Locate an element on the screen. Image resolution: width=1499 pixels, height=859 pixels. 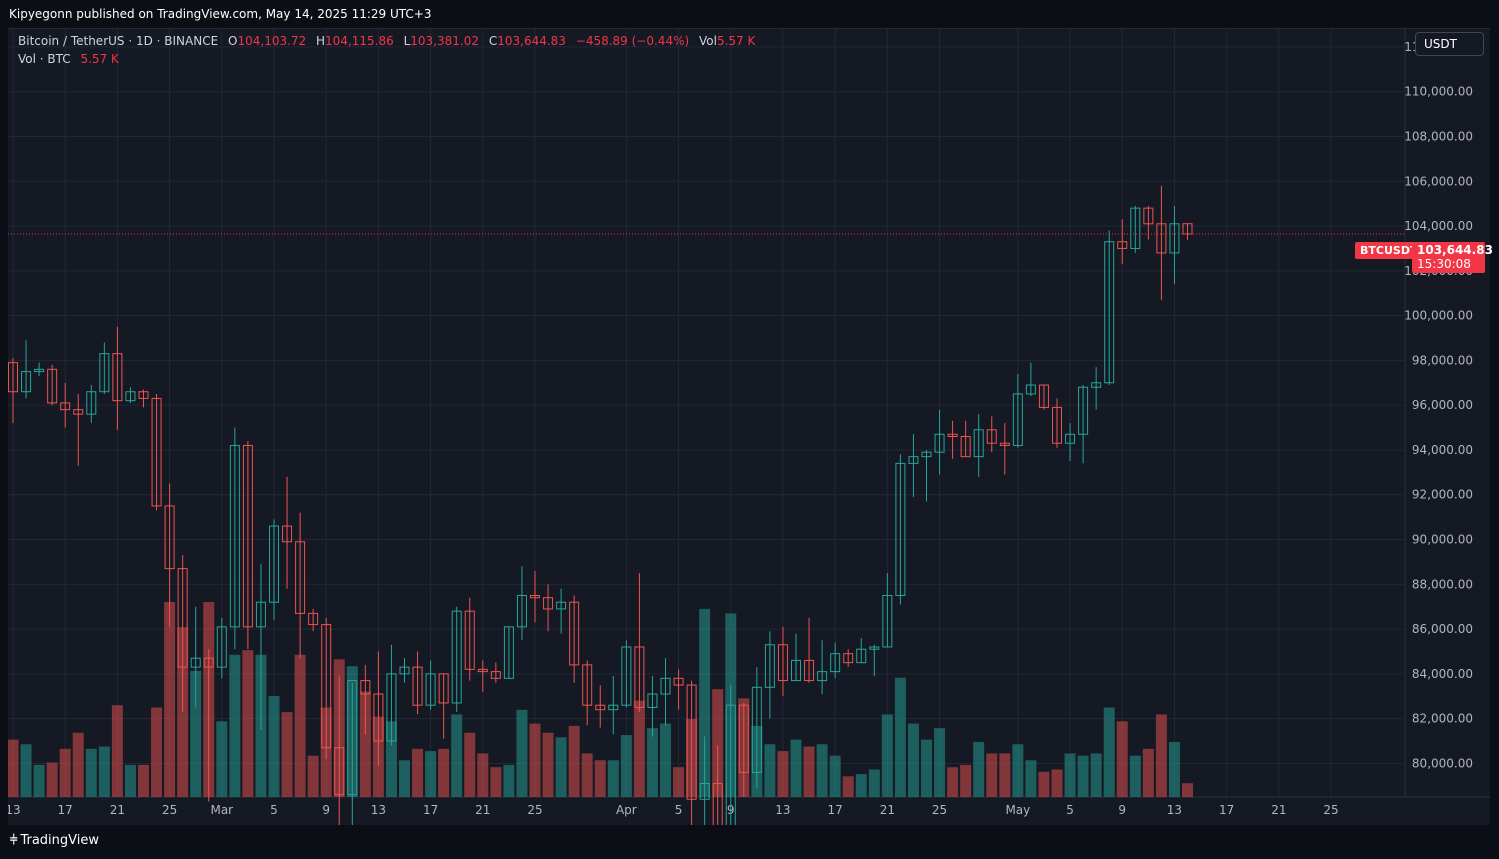
volume-indicator-title: Vol · BTC is located at coordinates (44, 59).